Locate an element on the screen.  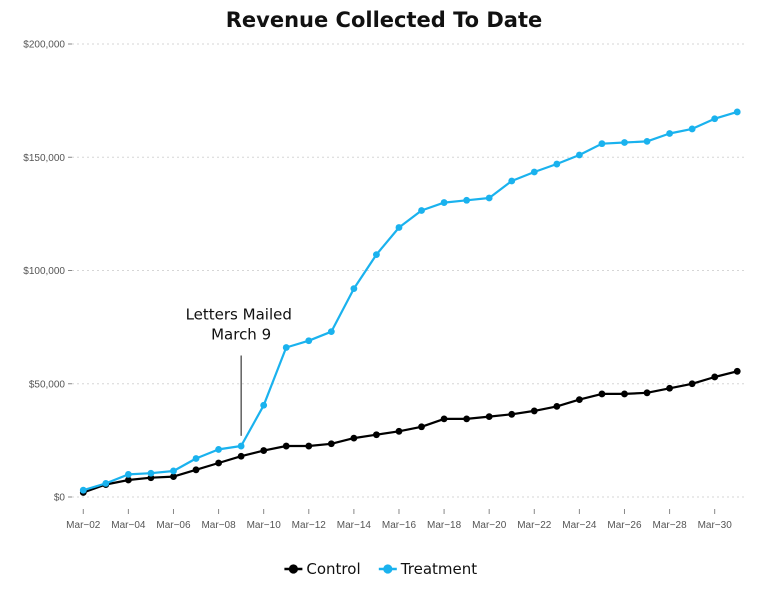
x-tick-label: Mar−04 is located at coordinates (128, 525).